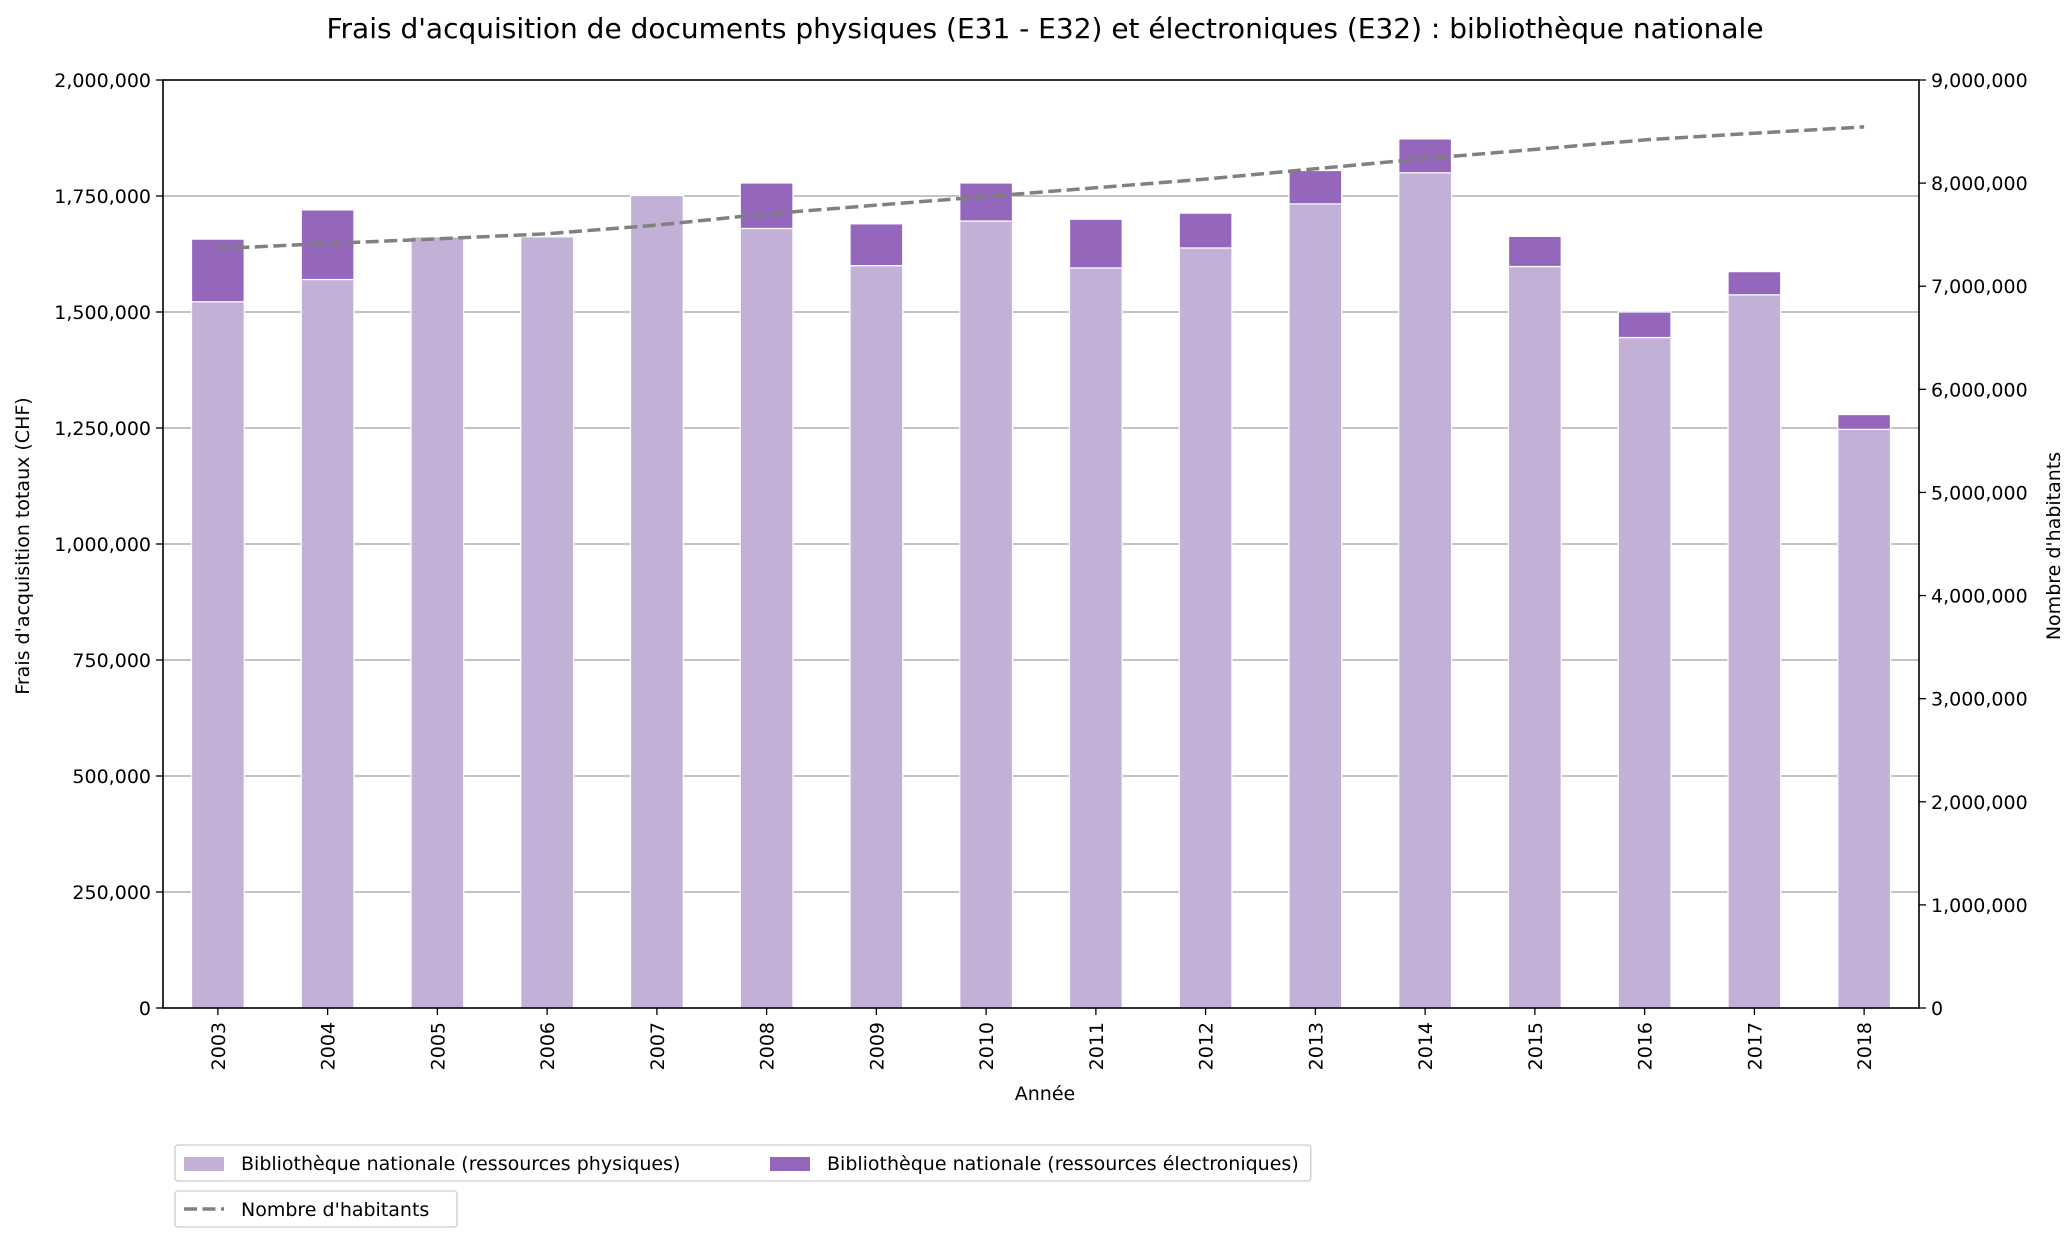  Describe the element at coordinates (986, 614) in the screenshot. I see `bar-physical-2010` at that location.